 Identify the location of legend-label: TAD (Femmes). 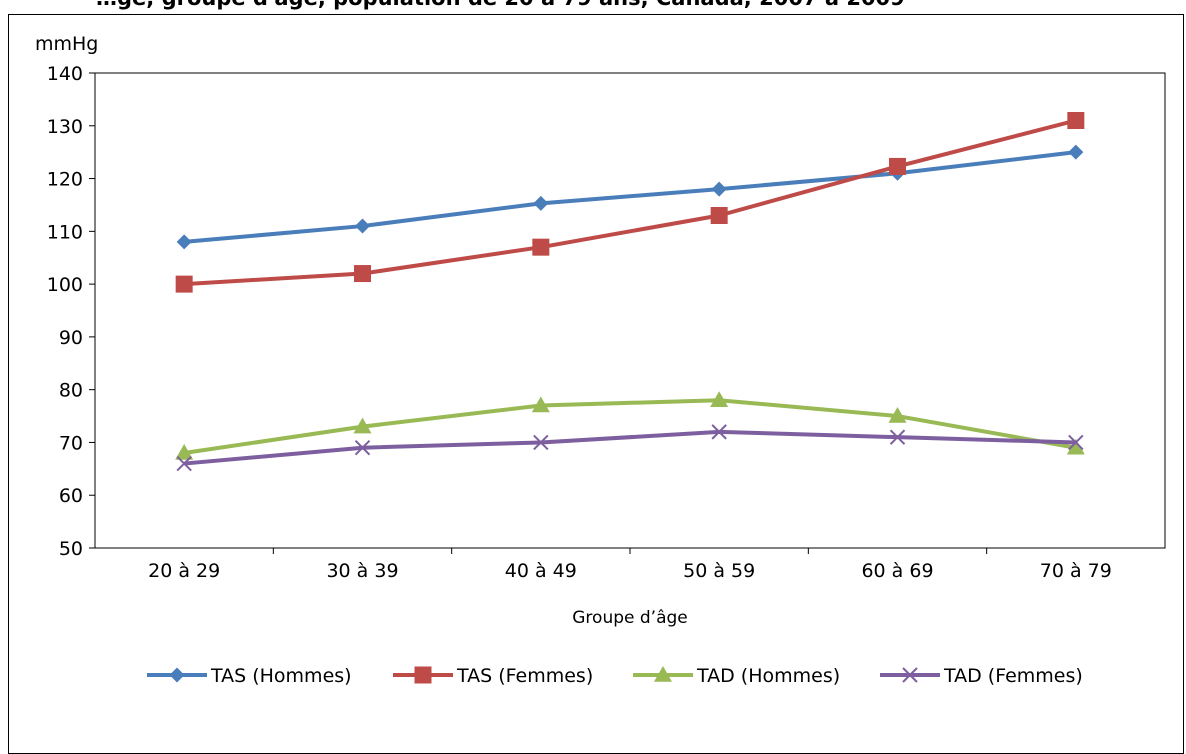
(1013, 676).